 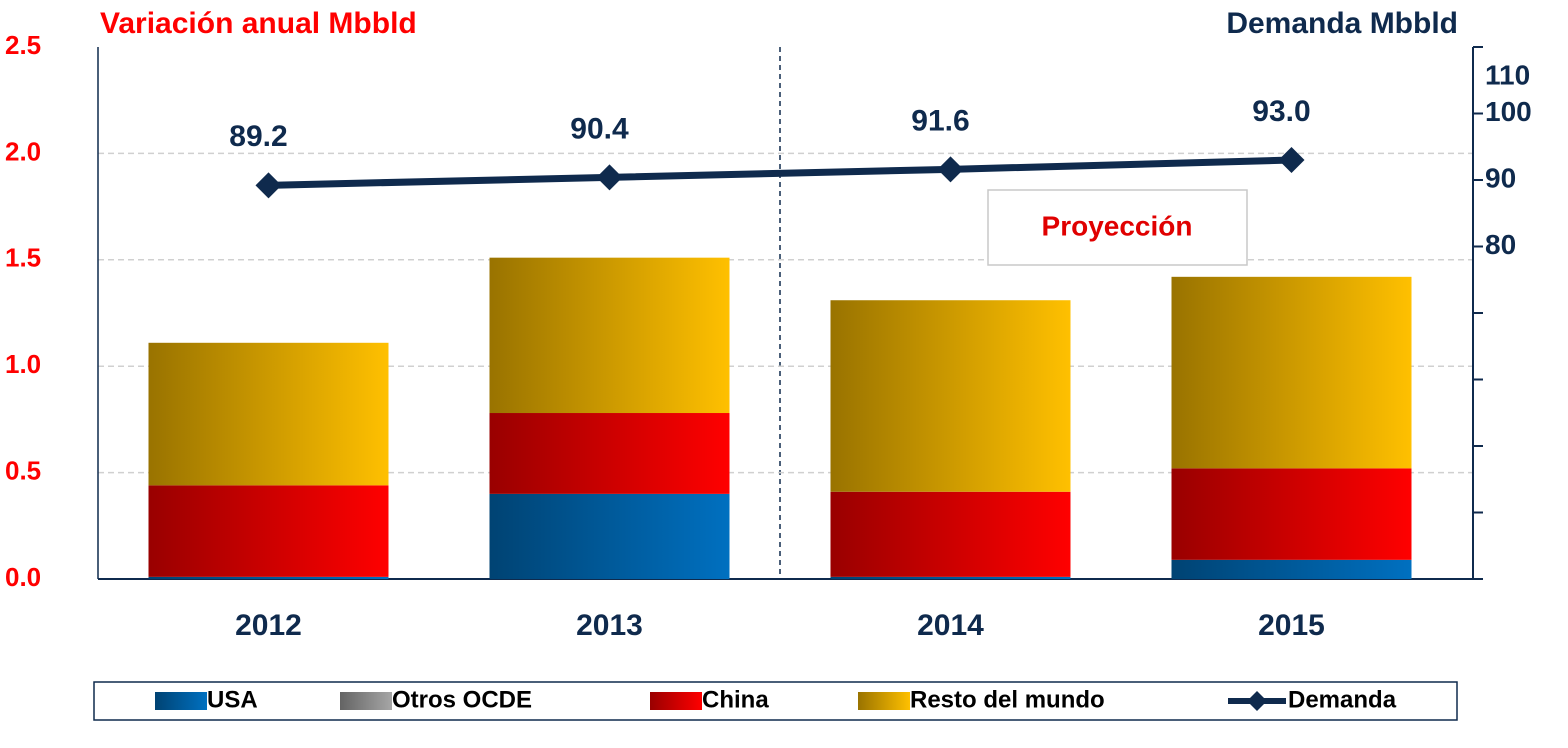 What do you see at coordinates (1507, 74) in the screenshot?
I see `y2-tick-label: 110` at bounding box center [1507, 74].